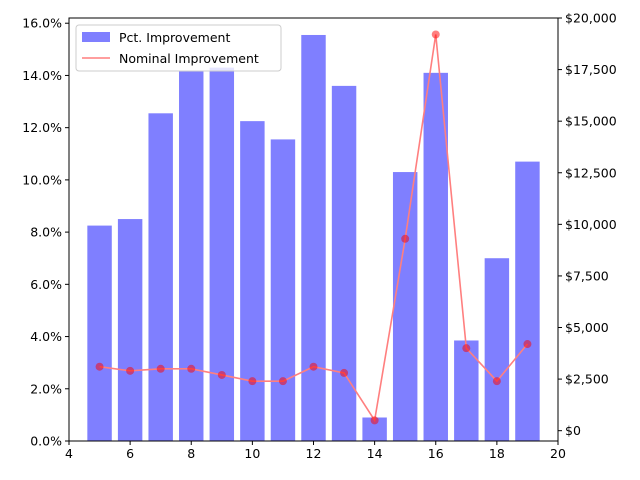 Image resolution: width=640 pixels, height=480 pixels. What do you see at coordinates (46, 388) in the screenshot?
I see `y-tick-label: 2.0%` at bounding box center [46, 388].